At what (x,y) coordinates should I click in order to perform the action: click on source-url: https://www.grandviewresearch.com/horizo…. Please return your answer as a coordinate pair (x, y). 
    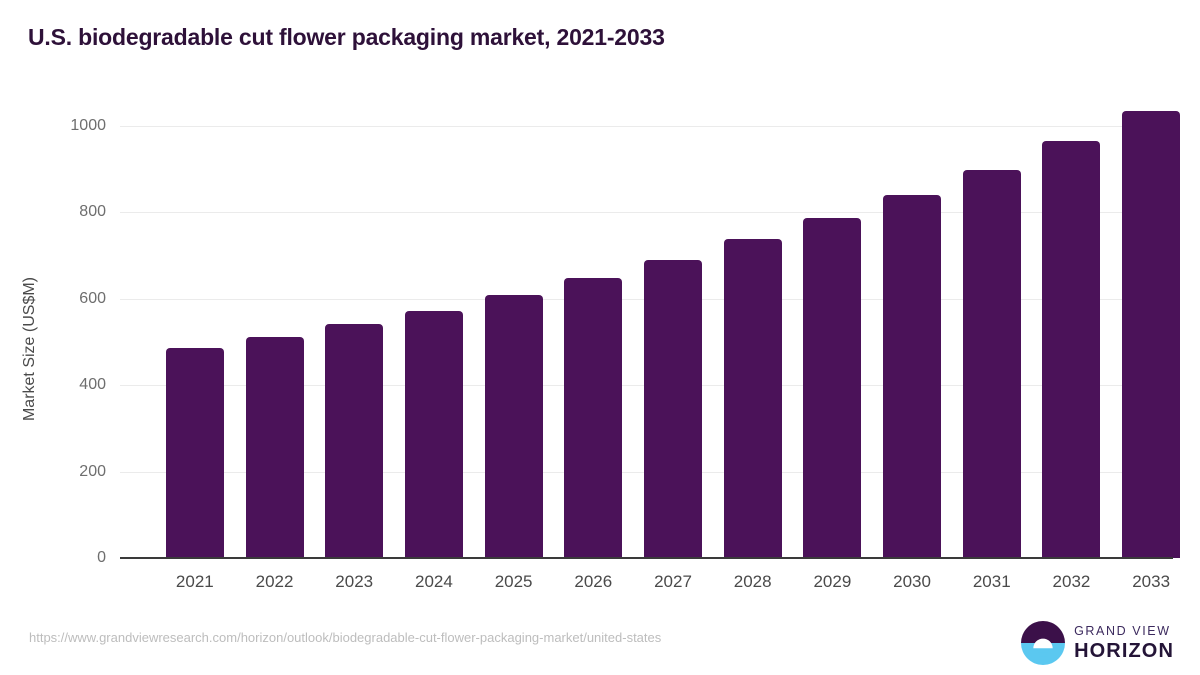
    Looking at the image, I should click on (345, 637).